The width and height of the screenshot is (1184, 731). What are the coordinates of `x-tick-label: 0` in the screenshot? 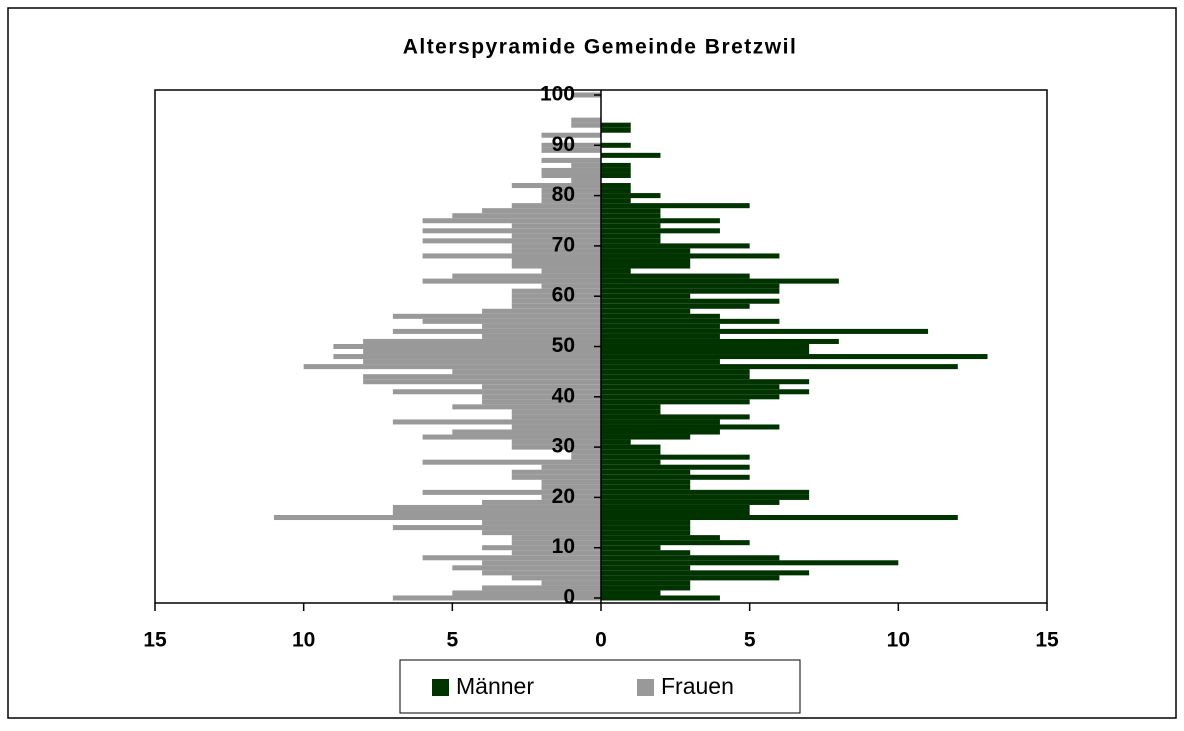 It's located at (601, 640).